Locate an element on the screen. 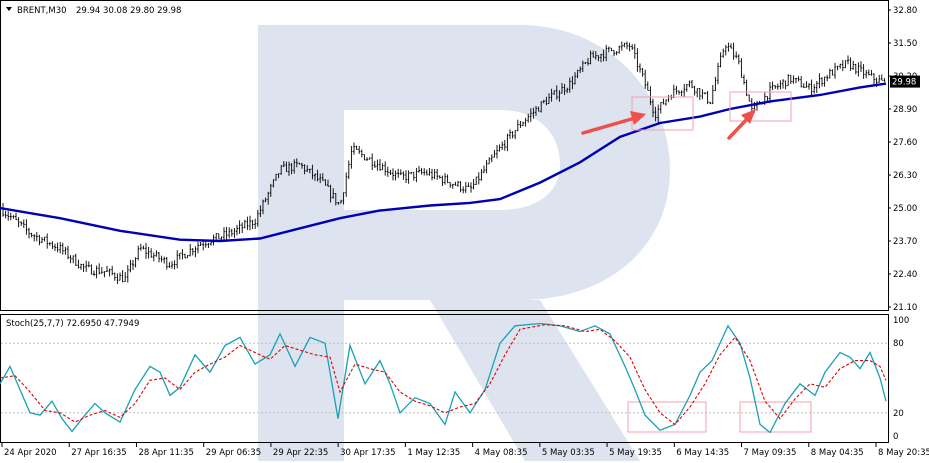  collapse-triangle-icon is located at coordinates (9, 9).